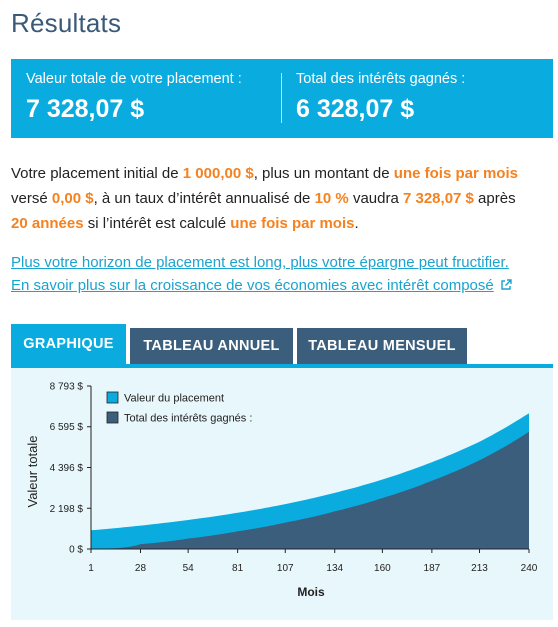  Describe the element at coordinates (134, 79) in the screenshot. I see `total-value-label: Valeur totale de votre placement :` at that location.